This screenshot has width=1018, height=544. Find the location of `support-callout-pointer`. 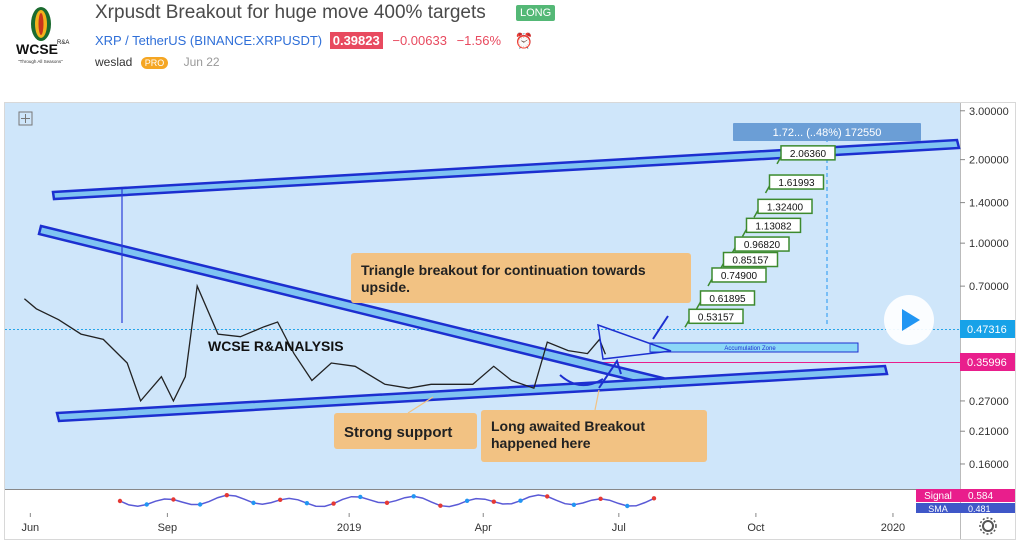

support-callout-pointer is located at coordinates (420, 405).